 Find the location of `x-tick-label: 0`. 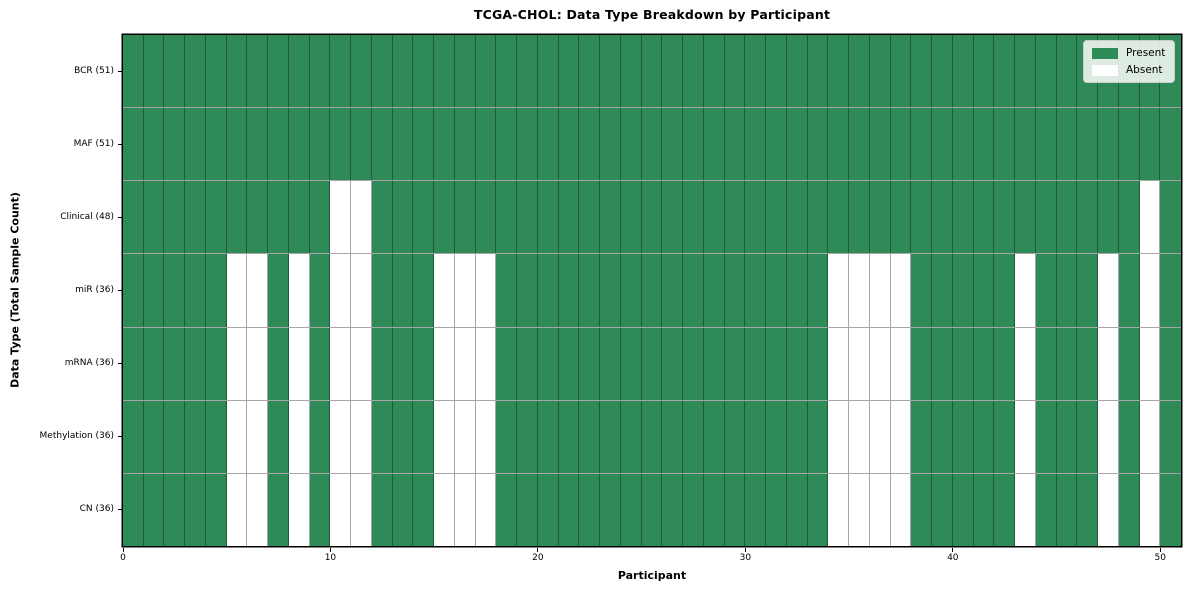

x-tick-label: 0 is located at coordinates (123, 558).